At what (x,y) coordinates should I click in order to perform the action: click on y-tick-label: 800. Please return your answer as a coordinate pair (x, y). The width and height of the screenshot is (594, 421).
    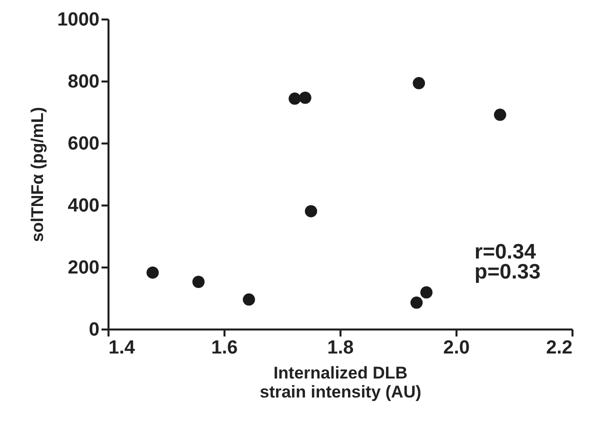
    Looking at the image, I should click on (84, 82).